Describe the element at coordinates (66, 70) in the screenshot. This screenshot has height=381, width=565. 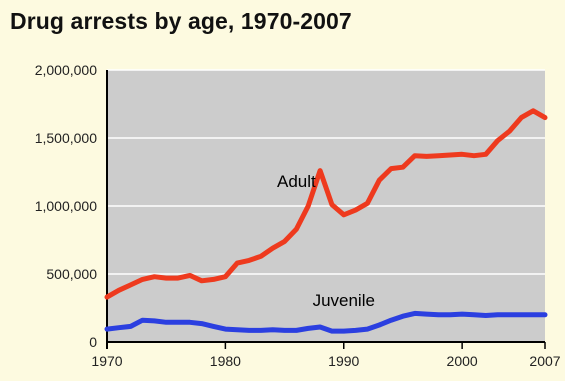
I see `y-tick-label: 2,000,000` at that location.